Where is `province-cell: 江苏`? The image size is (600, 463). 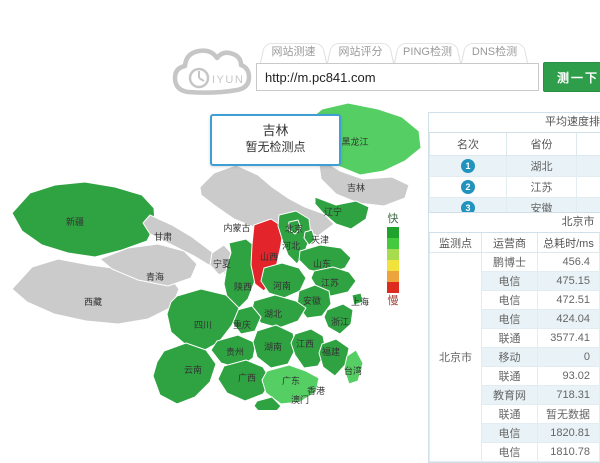 province-cell: 江苏 is located at coordinates (542, 187).